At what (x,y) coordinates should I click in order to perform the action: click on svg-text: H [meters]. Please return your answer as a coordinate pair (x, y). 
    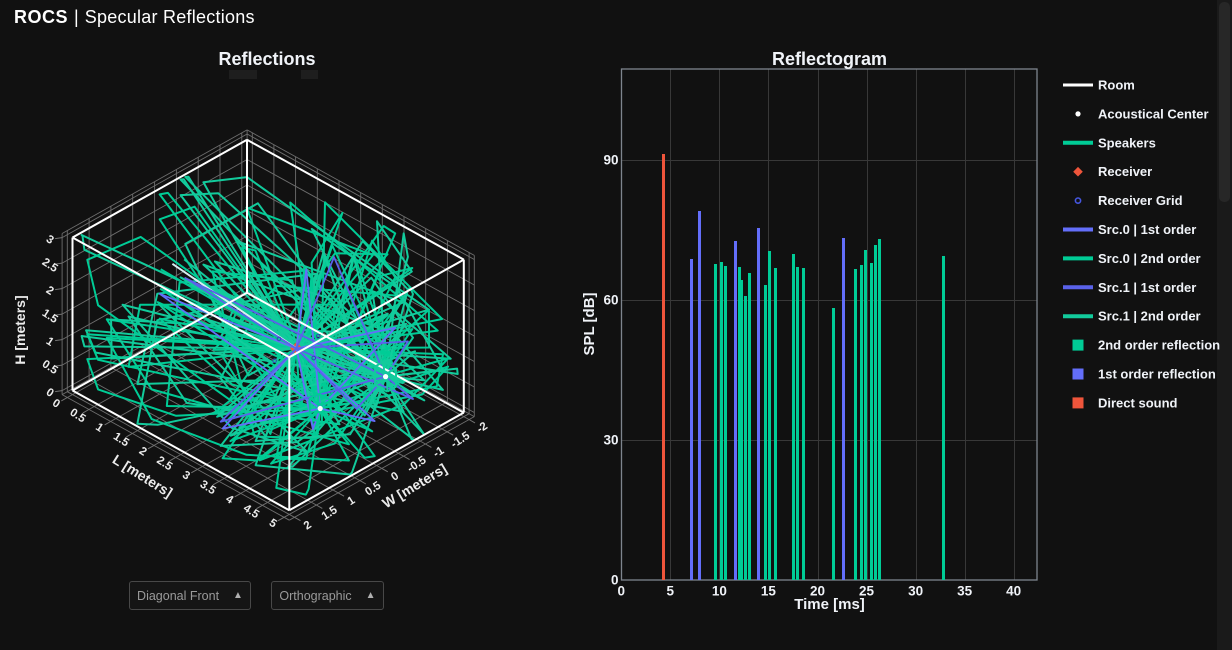
    Looking at the image, I should click on (20, 329).